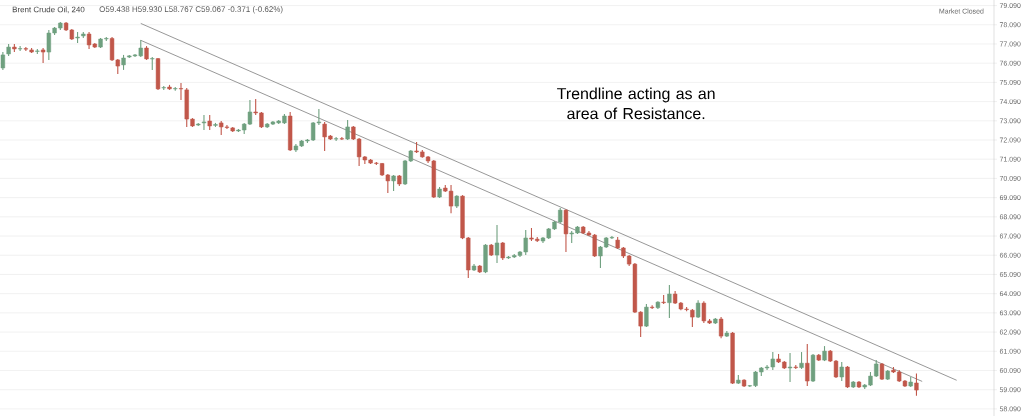 The width and height of the screenshot is (1024, 416). Describe the element at coordinates (636, 103) in the screenshot. I see `annotation: Trendline acting as an area of Resistance.` at that location.